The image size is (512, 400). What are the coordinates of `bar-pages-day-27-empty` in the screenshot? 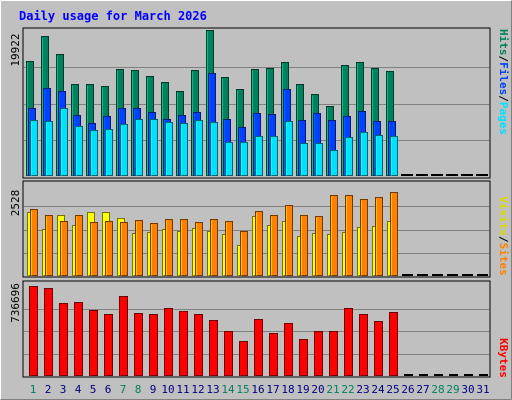 It's located at (424, 175).